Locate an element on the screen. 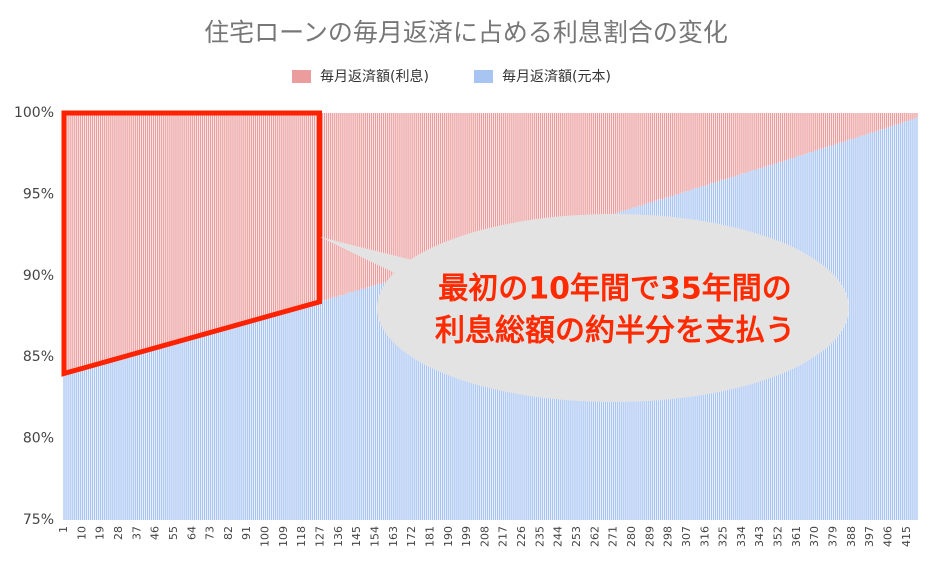 Image resolution: width=932 pixels, height=566 pixels. x-tick-label: 307 is located at coordinates (686, 536).